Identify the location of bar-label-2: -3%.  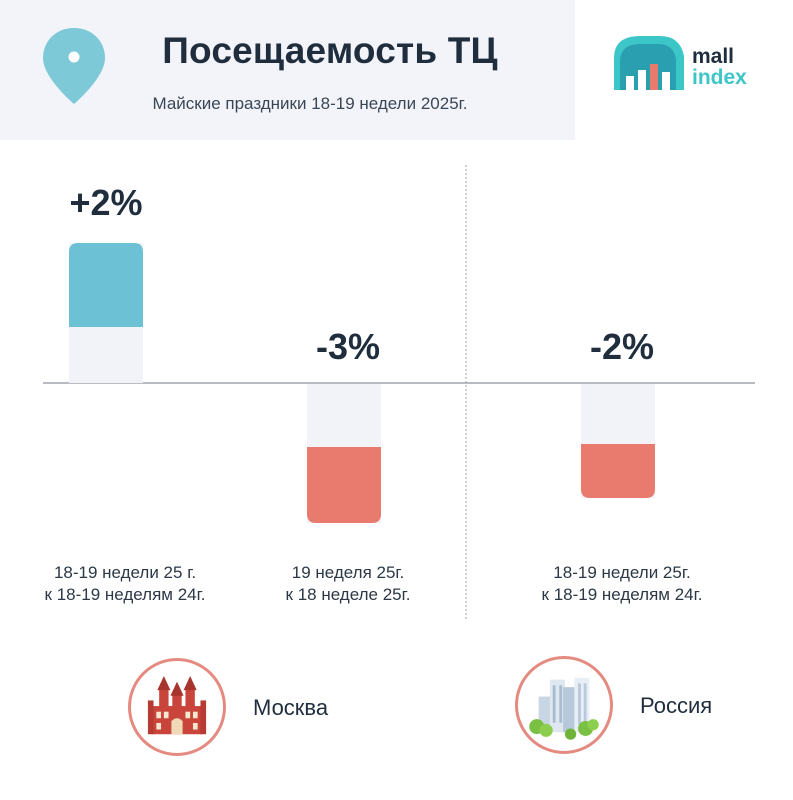
(348, 346).